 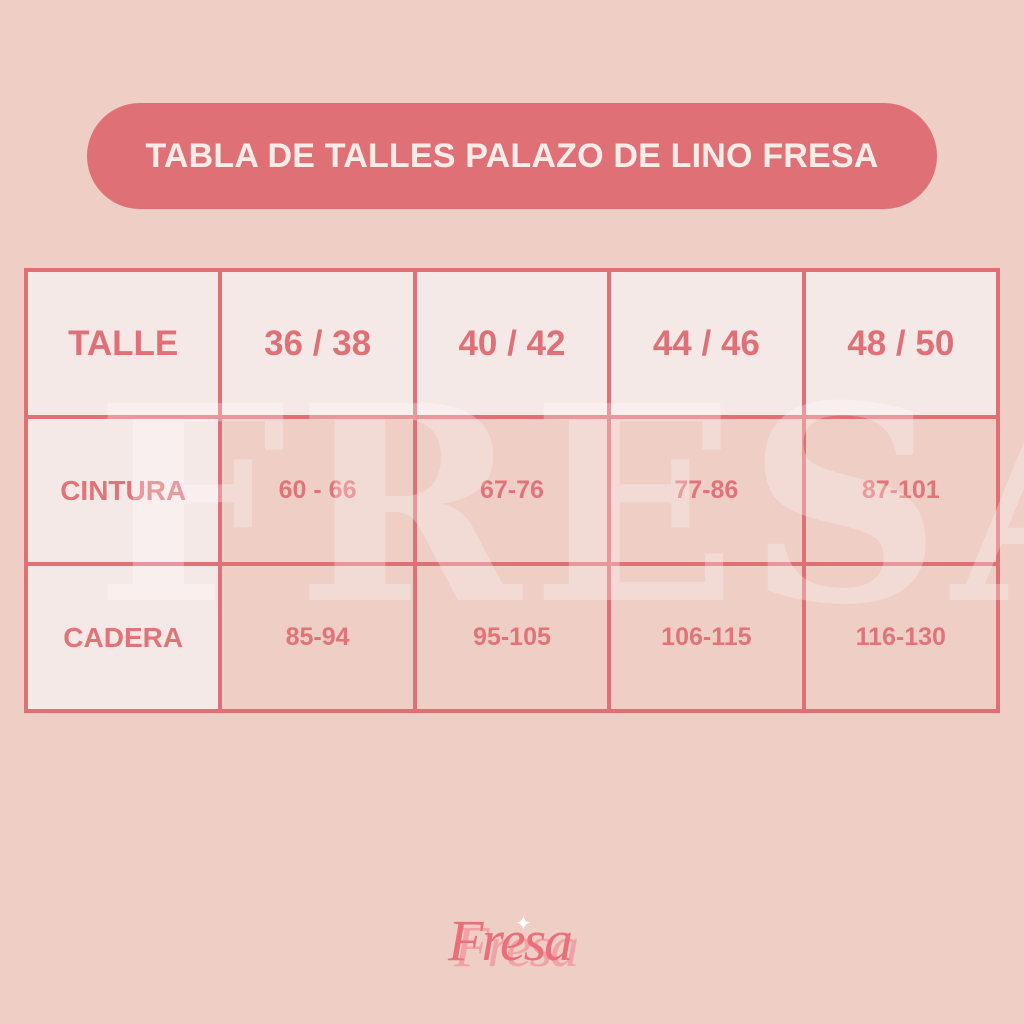 What do you see at coordinates (510, 940) in the screenshot?
I see `logo-text: Fresa` at bounding box center [510, 940].